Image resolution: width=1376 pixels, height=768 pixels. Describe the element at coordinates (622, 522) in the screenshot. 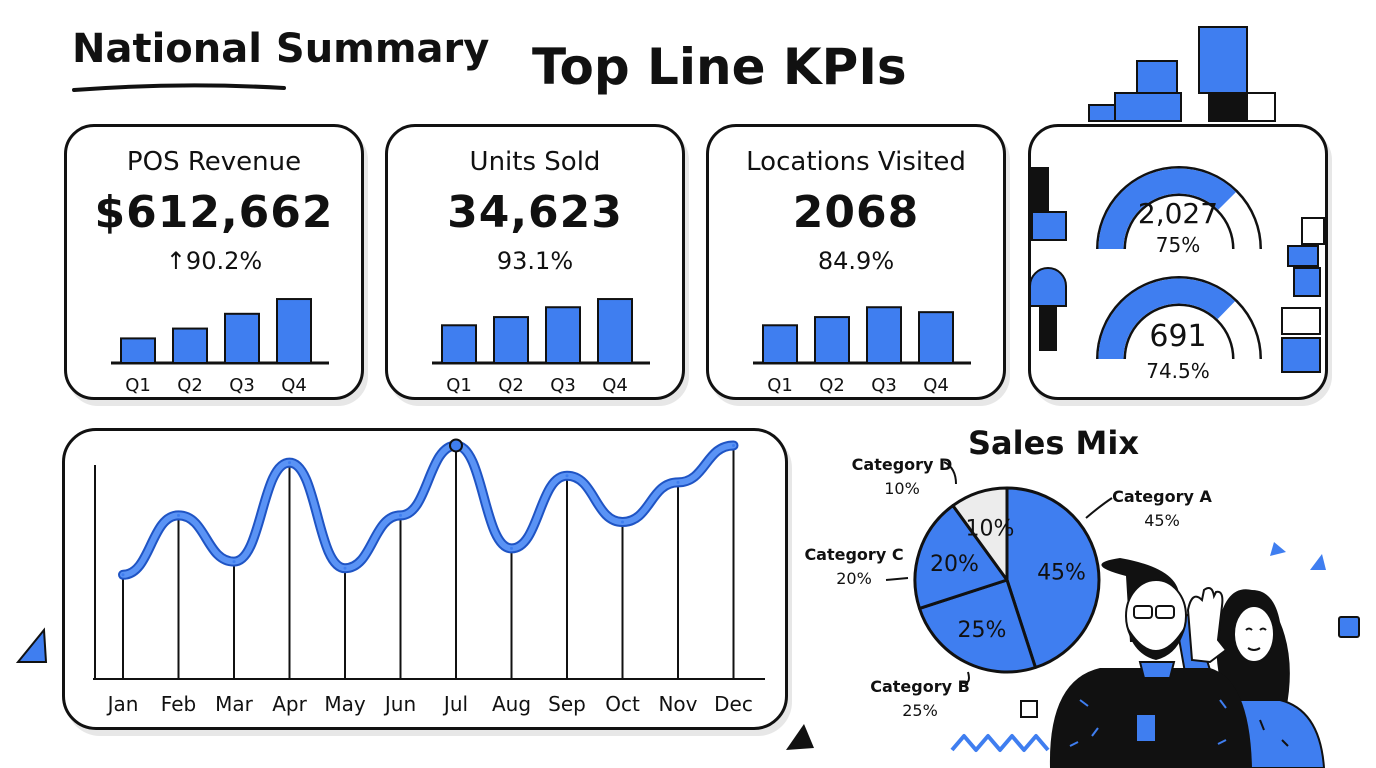

I see `point-oct` at that location.